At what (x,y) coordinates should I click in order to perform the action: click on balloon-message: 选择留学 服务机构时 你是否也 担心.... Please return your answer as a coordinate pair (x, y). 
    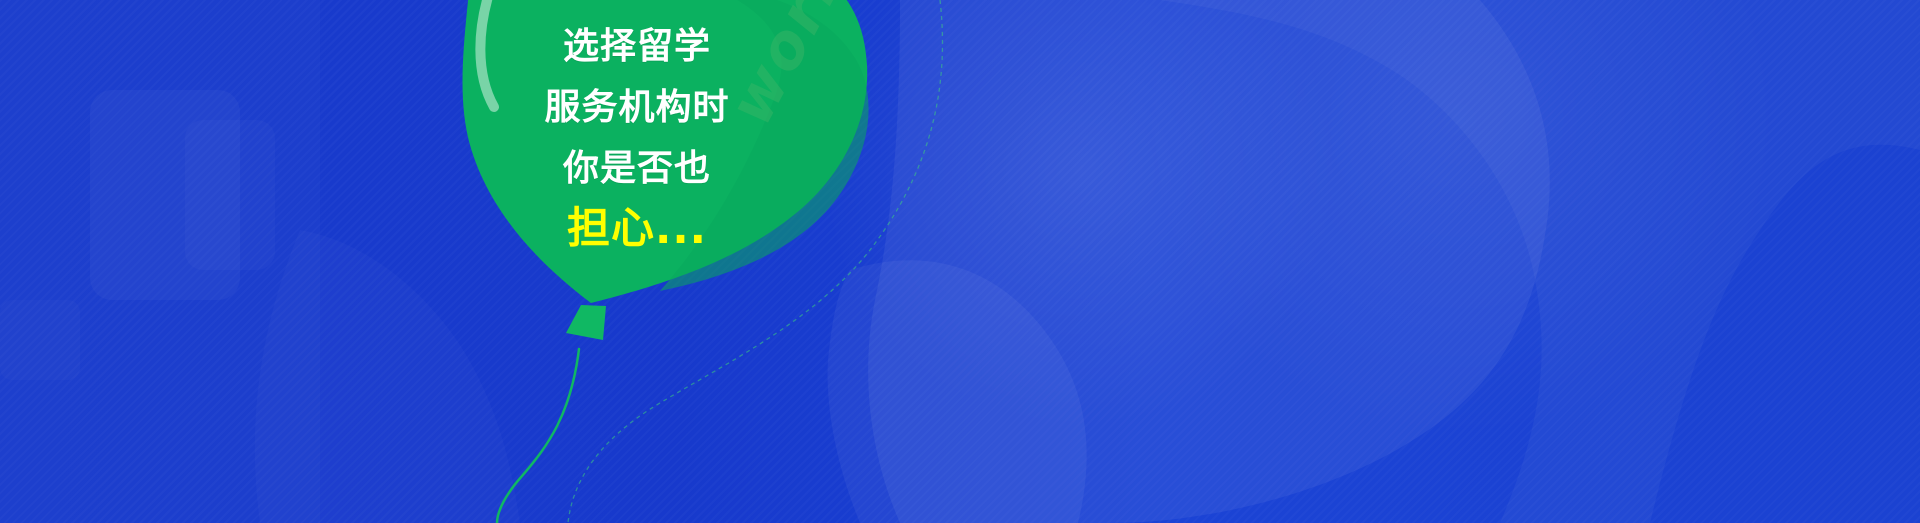
    Looking at the image, I should click on (637, 138).